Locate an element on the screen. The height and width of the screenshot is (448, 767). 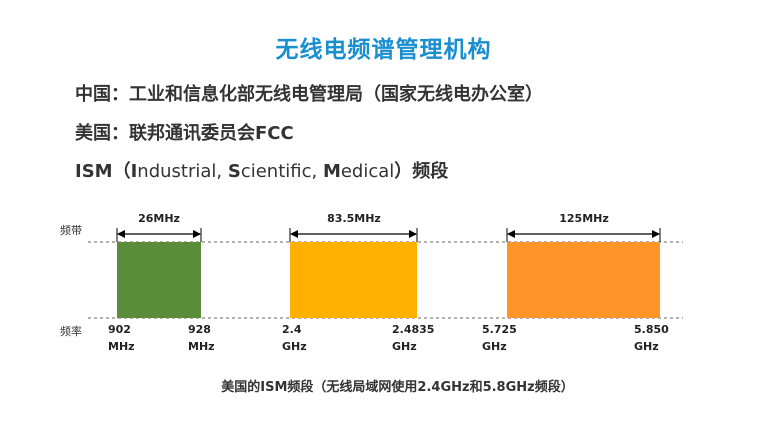
ism-prefix: ISM（ is located at coordinates (103, 171).